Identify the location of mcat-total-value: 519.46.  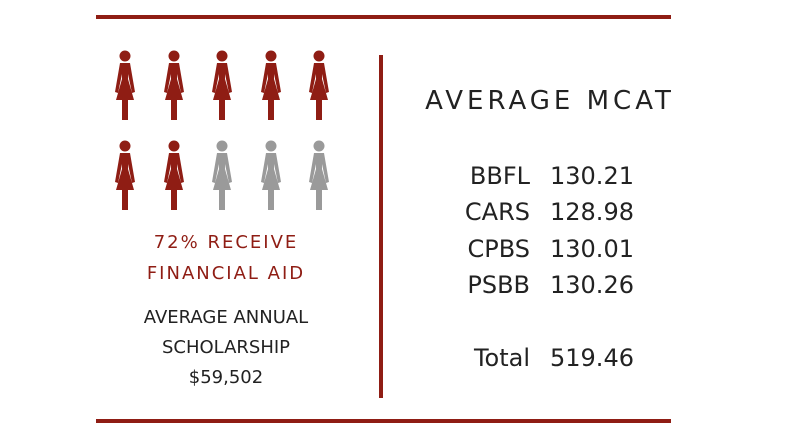
(592, 358).